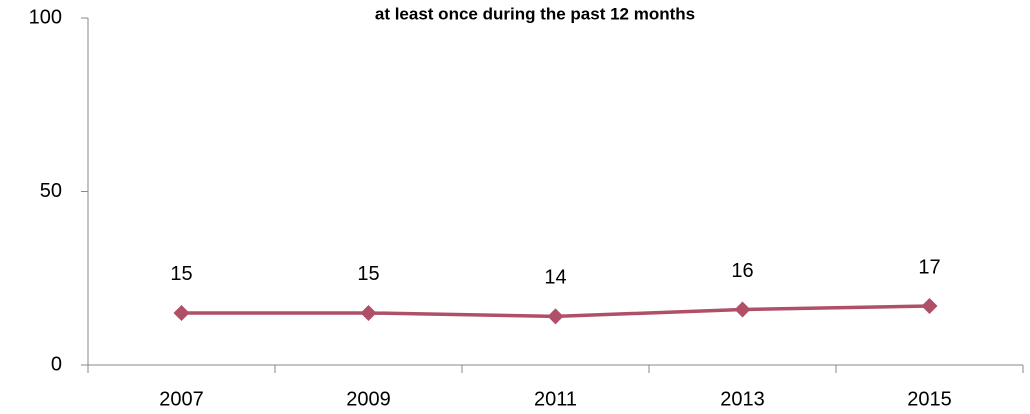  I want to click on data-label: 17, so click(929, 267).